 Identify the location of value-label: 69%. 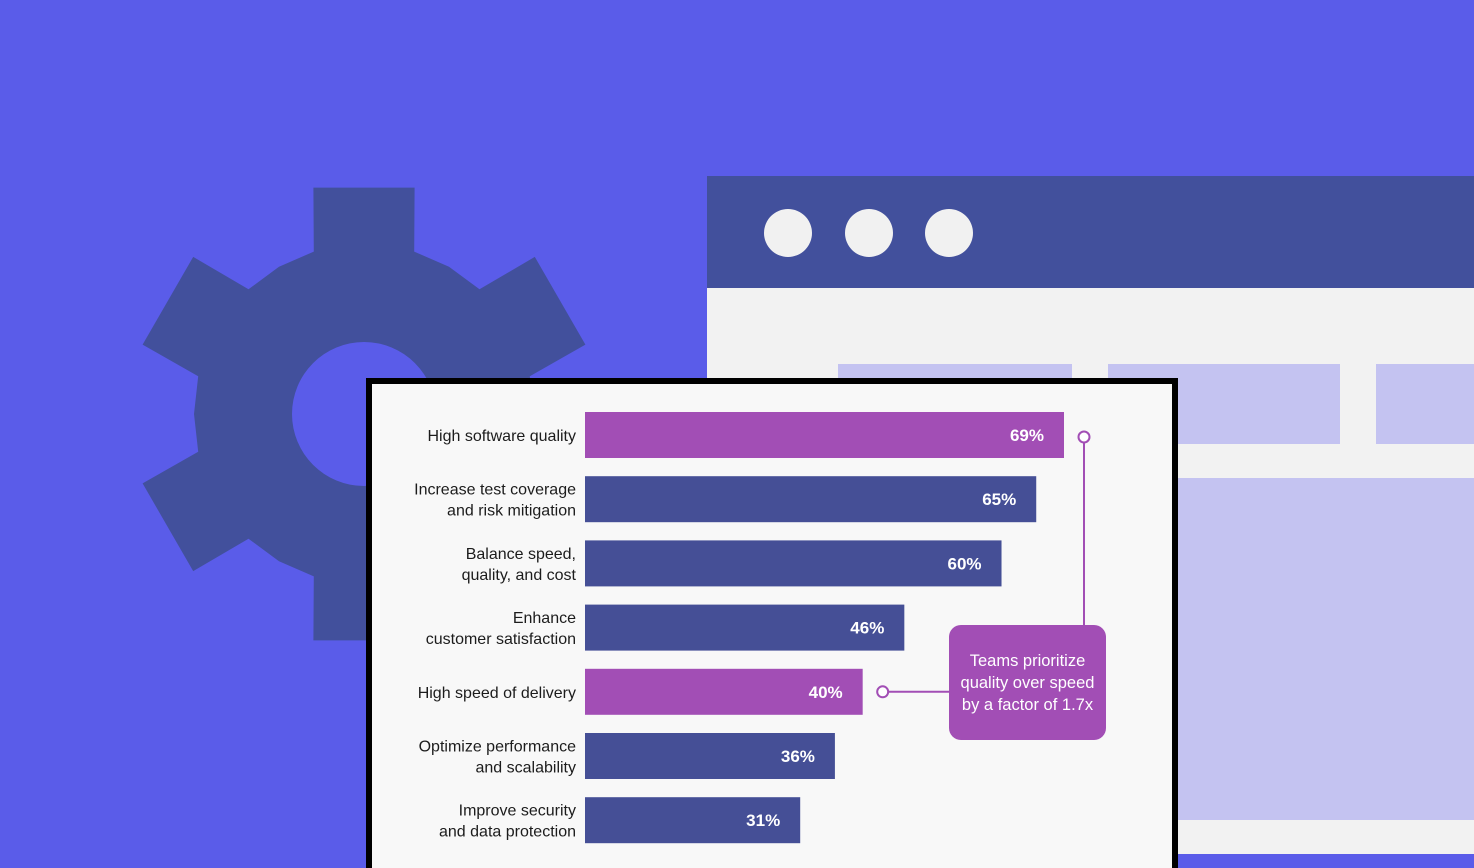
(1027, 435).